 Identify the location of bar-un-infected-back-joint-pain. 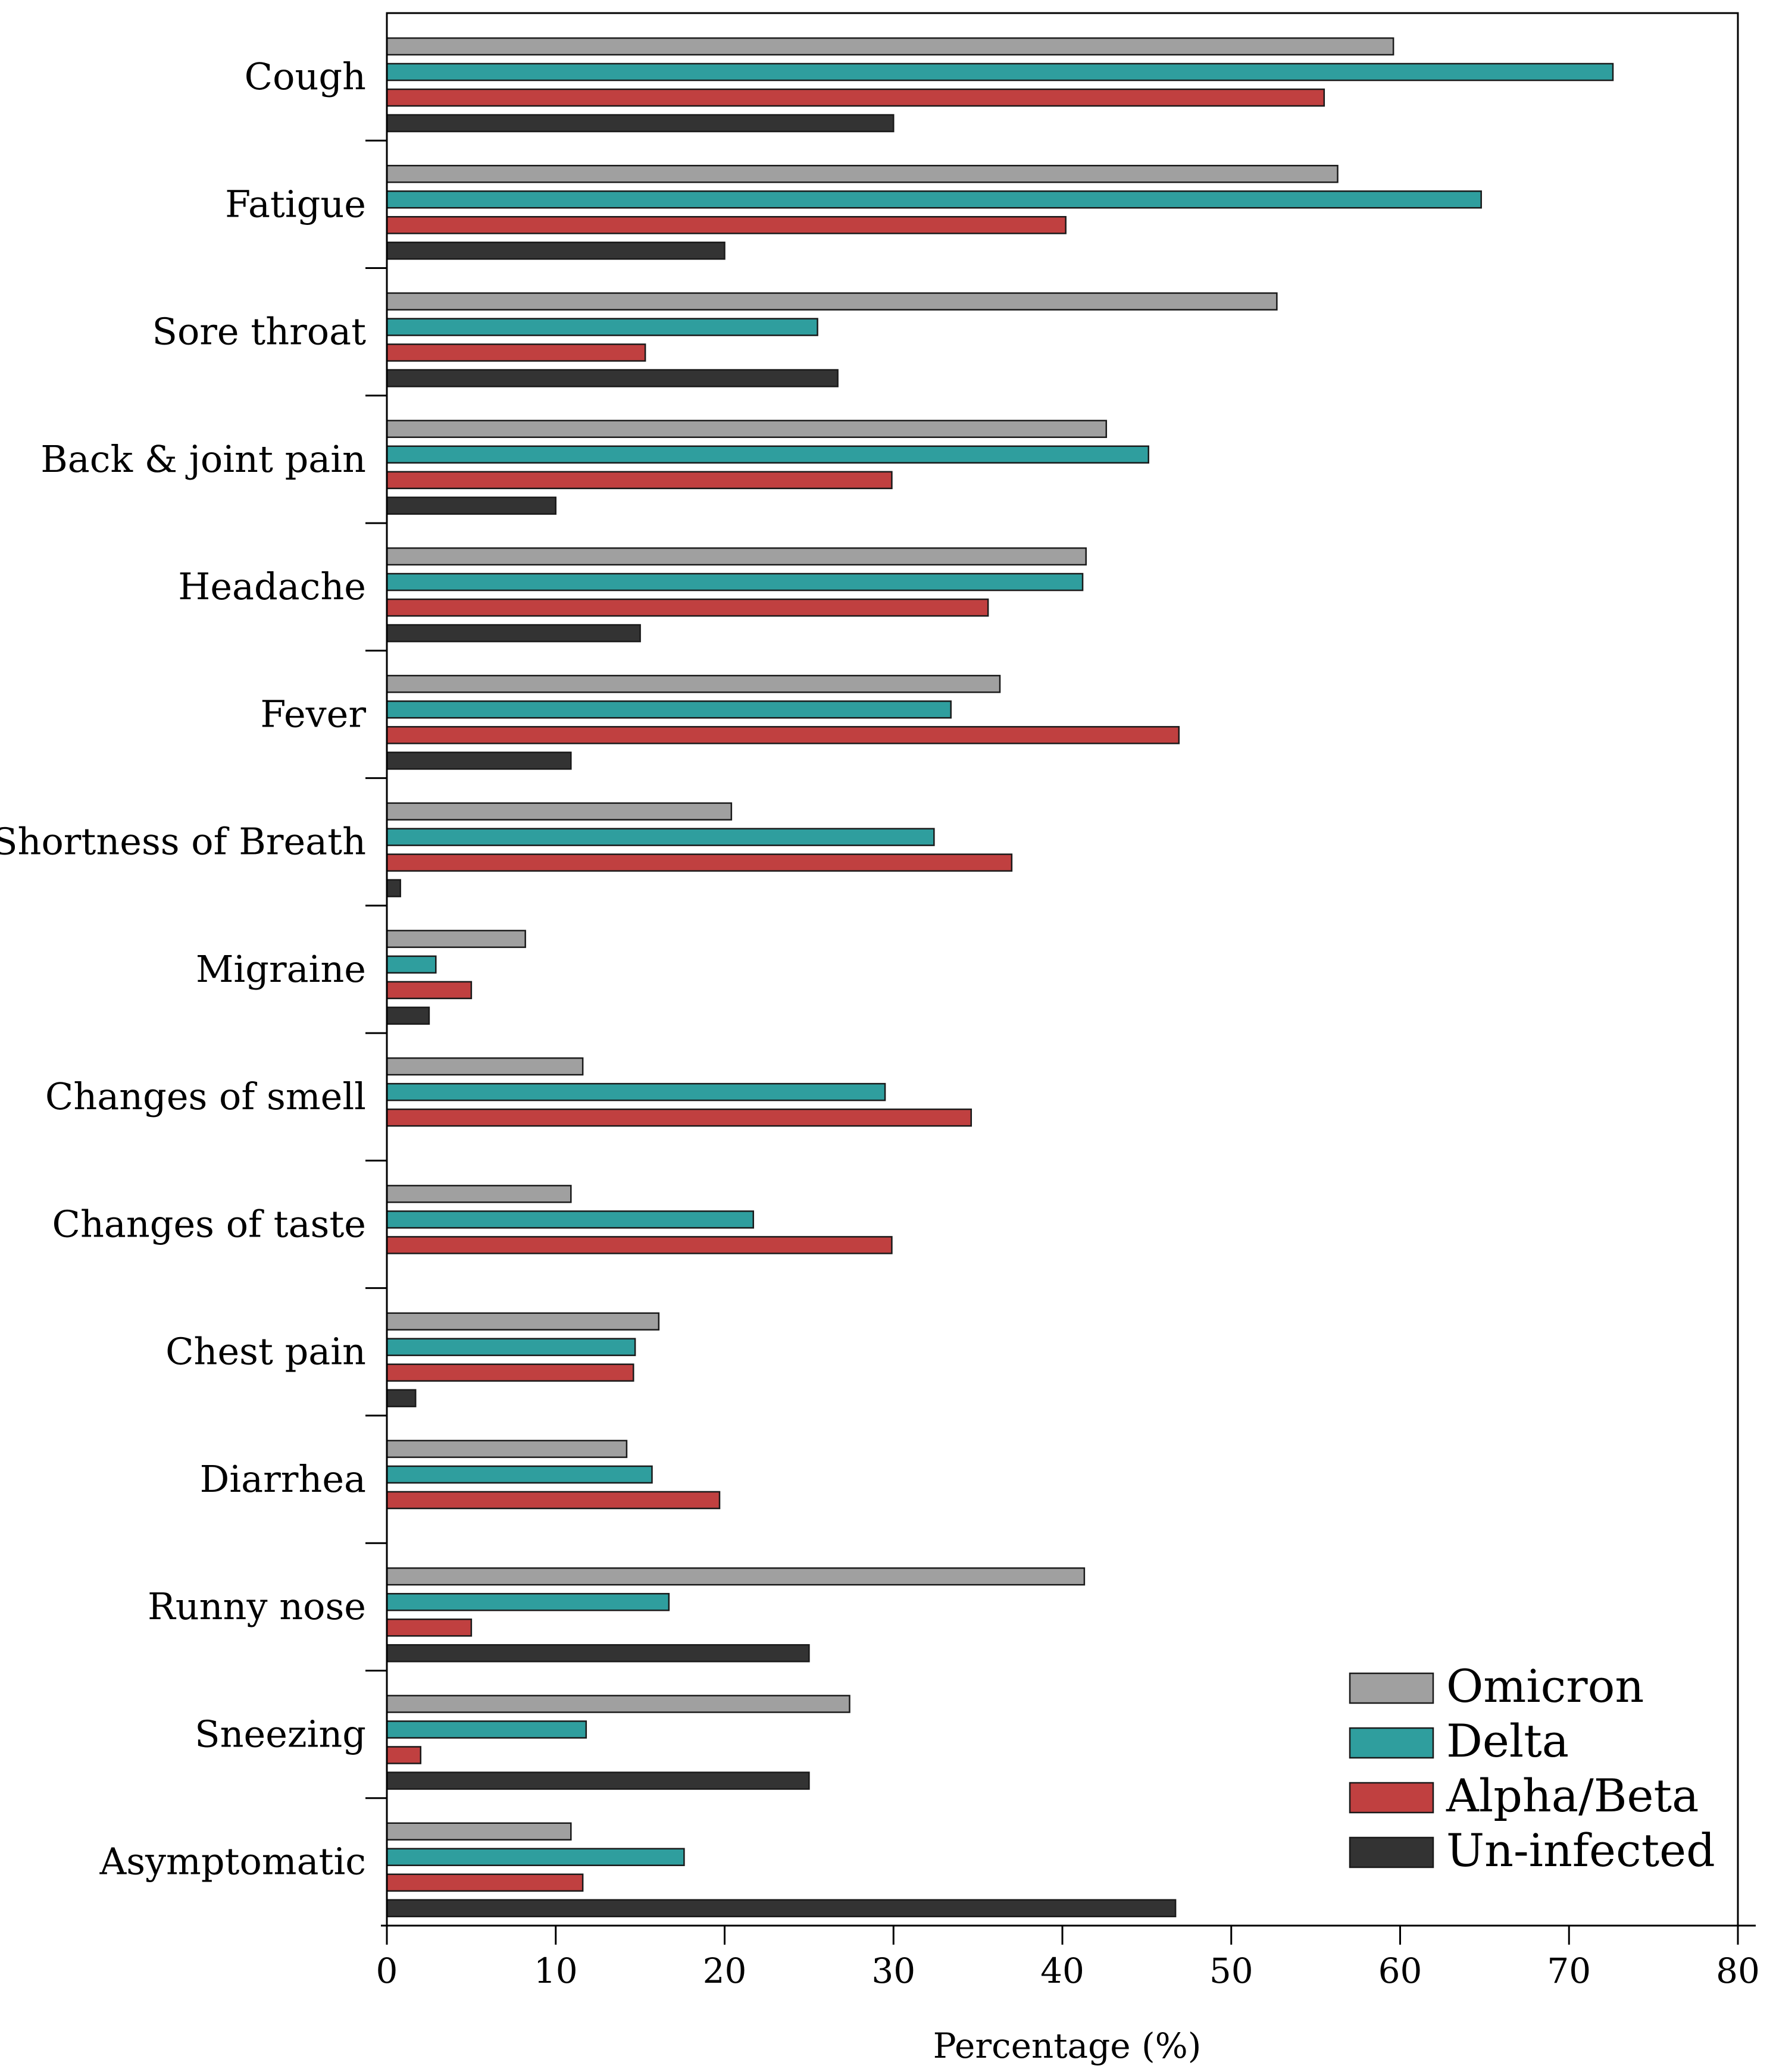
(471, 505).